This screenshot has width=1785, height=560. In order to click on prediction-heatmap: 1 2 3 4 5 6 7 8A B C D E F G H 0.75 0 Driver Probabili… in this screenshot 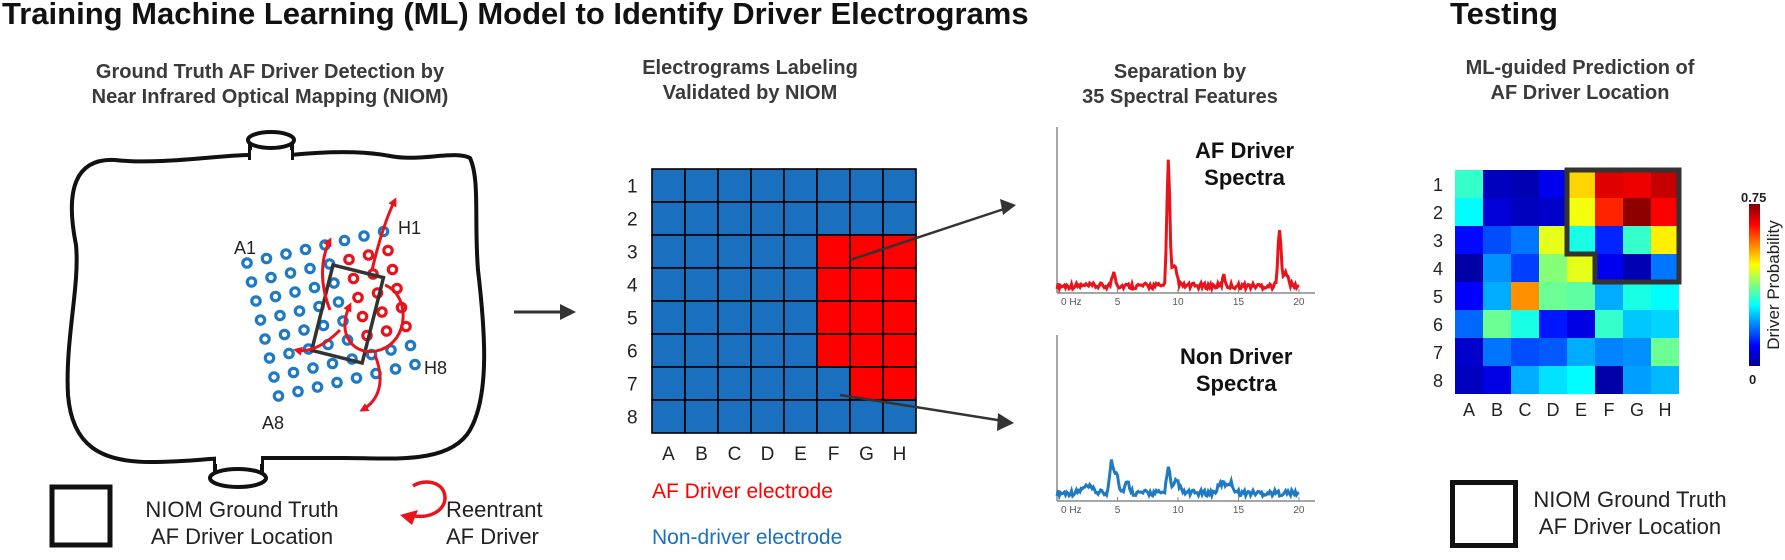, I will do `click(1608, 293)`.